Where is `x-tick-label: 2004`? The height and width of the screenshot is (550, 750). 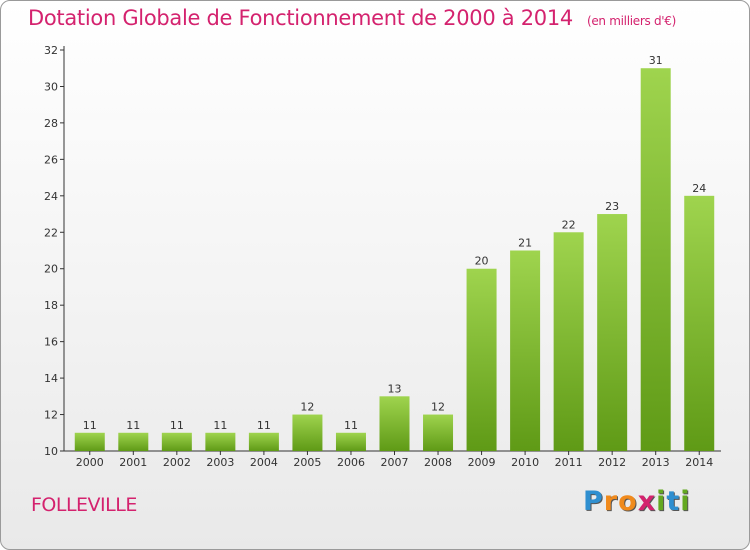
x-tick-label: 2004 is located at coordinates (264, 462).